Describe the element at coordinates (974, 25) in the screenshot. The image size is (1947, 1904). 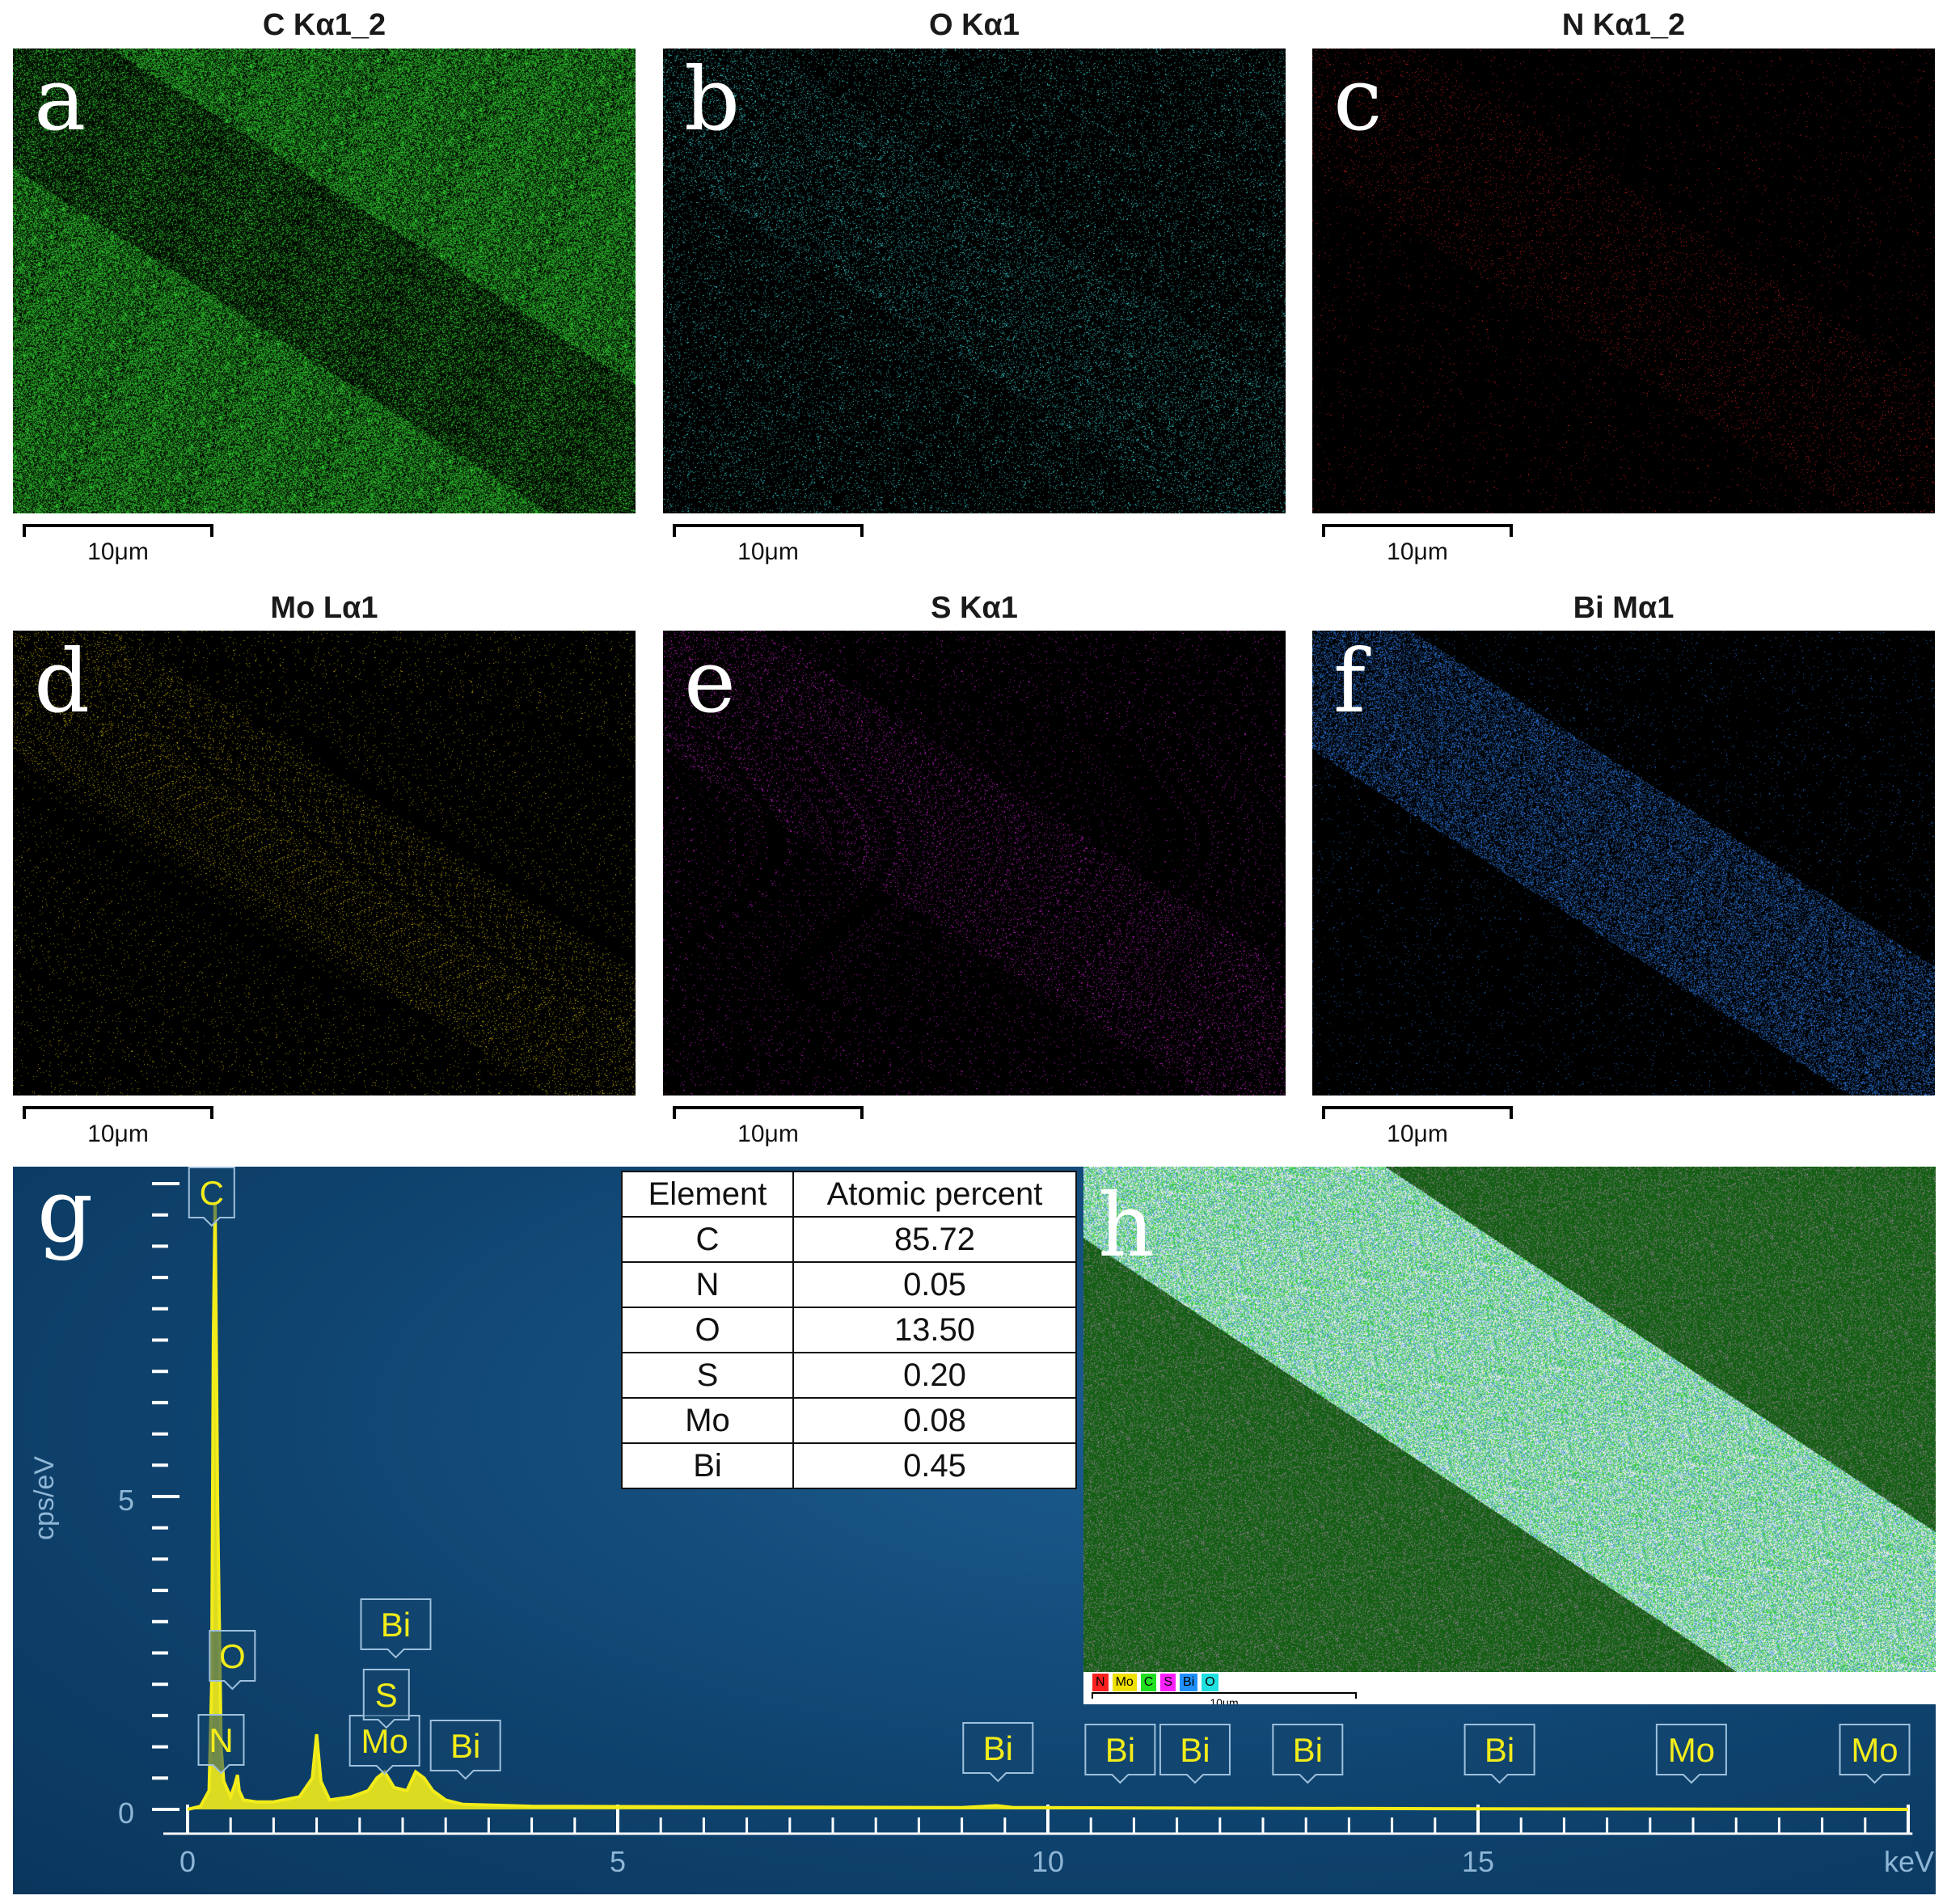
I see `map-title-b: O Kα1` at that location.